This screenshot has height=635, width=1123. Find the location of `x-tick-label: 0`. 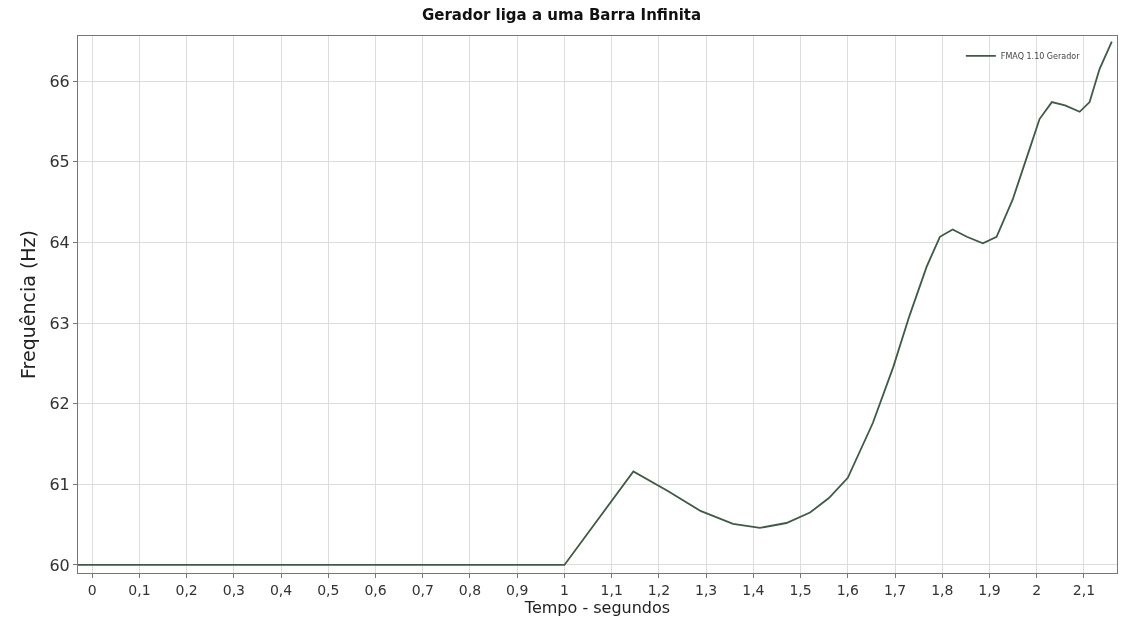

x-tick-label: 0 is located at coordinates (92, 589).